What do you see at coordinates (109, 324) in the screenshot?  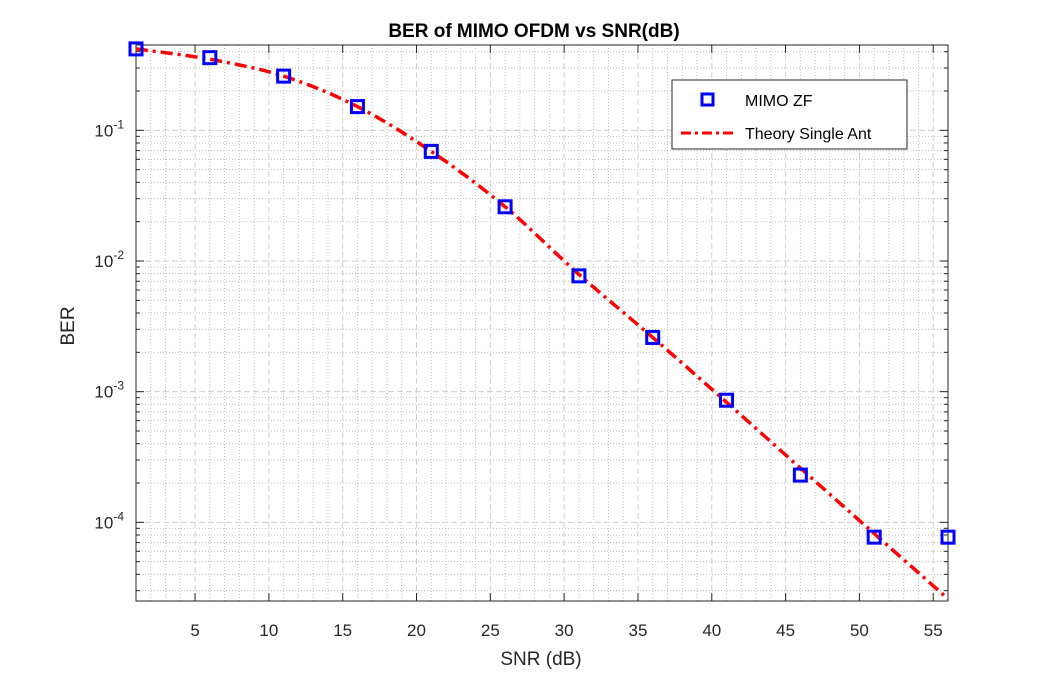 I see `y-tick-labels: 10-410-310-210-1` at bounding box center [109, 324].